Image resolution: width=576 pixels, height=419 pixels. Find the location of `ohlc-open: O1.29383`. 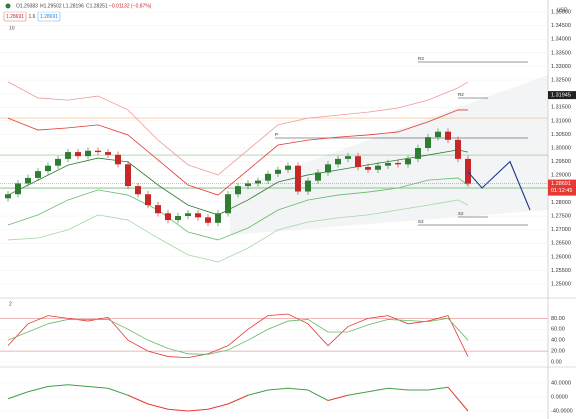

ohlc-open: O1.29383 is located at coordinates (27, 6).